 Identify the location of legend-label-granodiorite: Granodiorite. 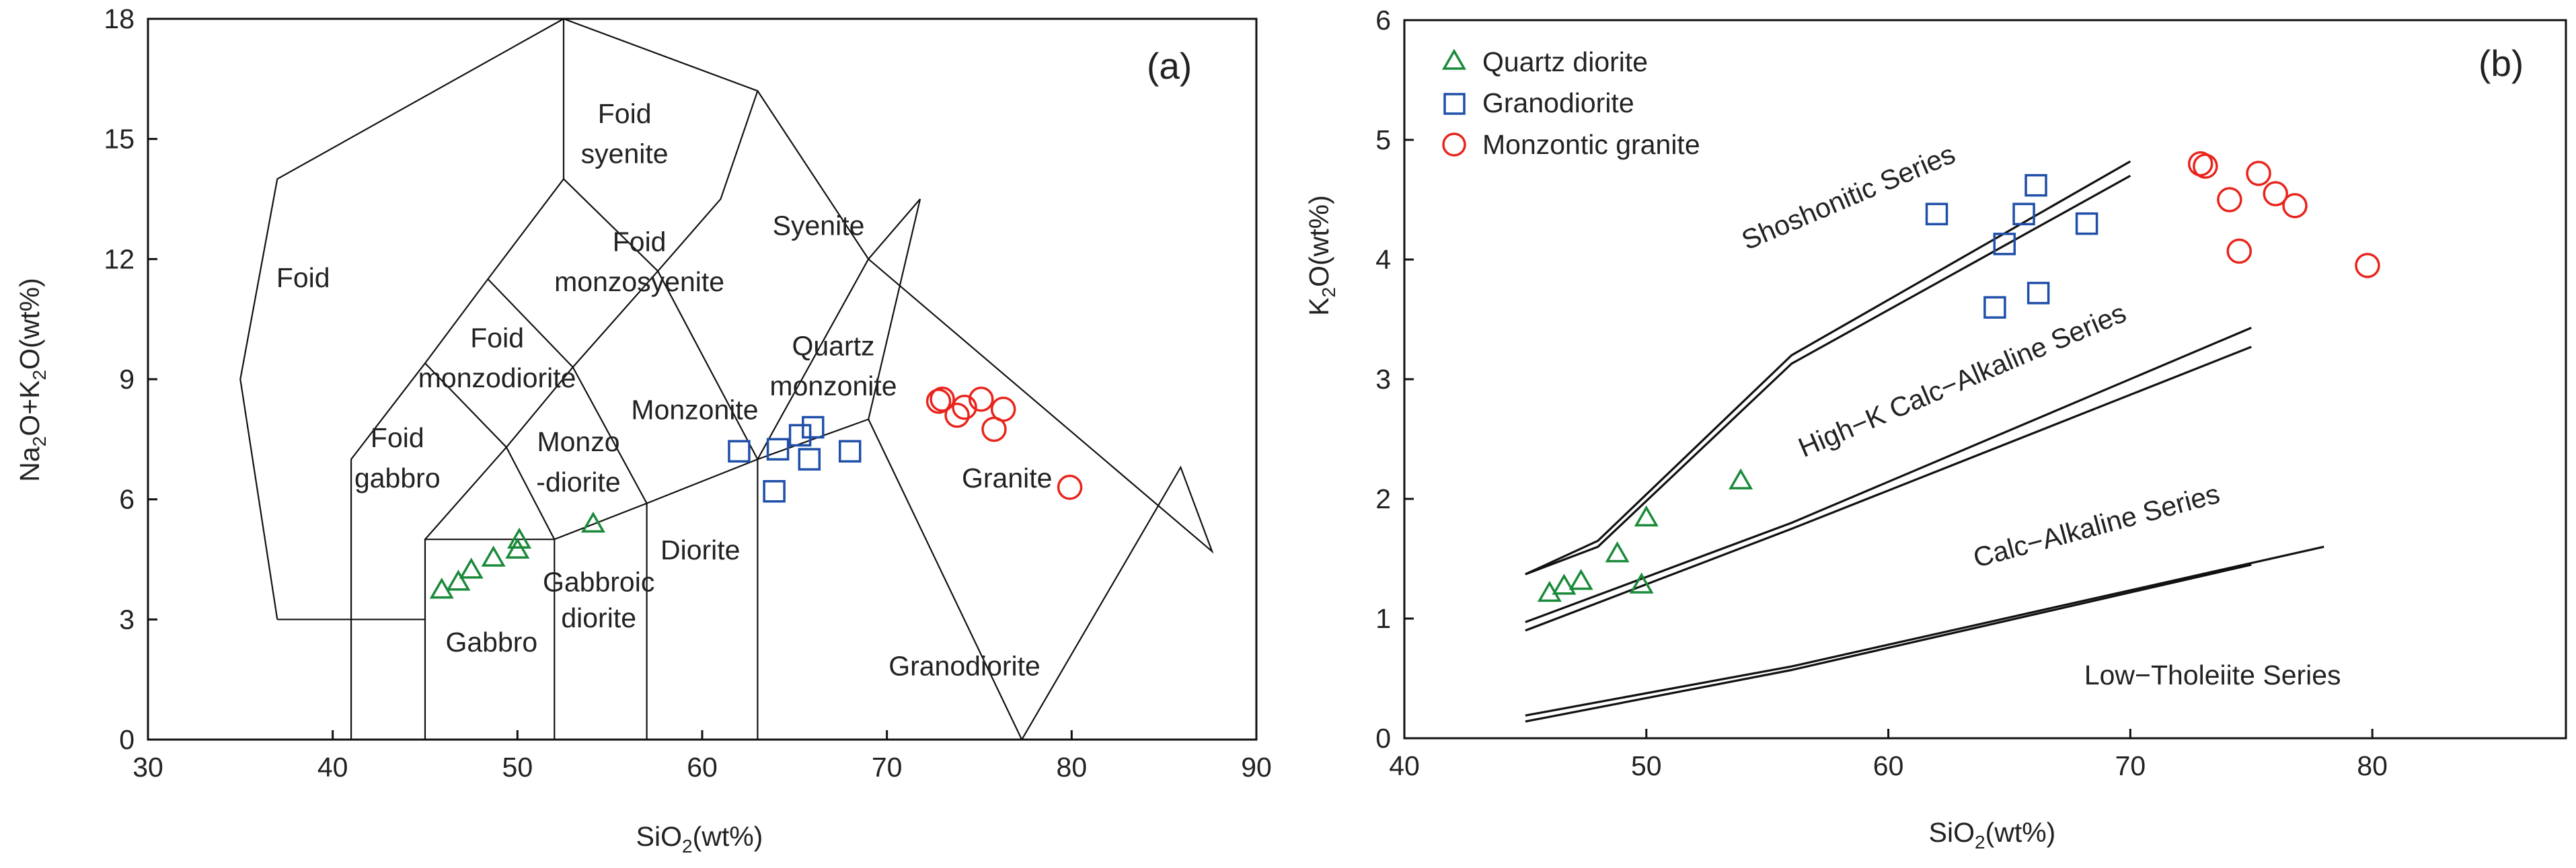
(1558, 102).